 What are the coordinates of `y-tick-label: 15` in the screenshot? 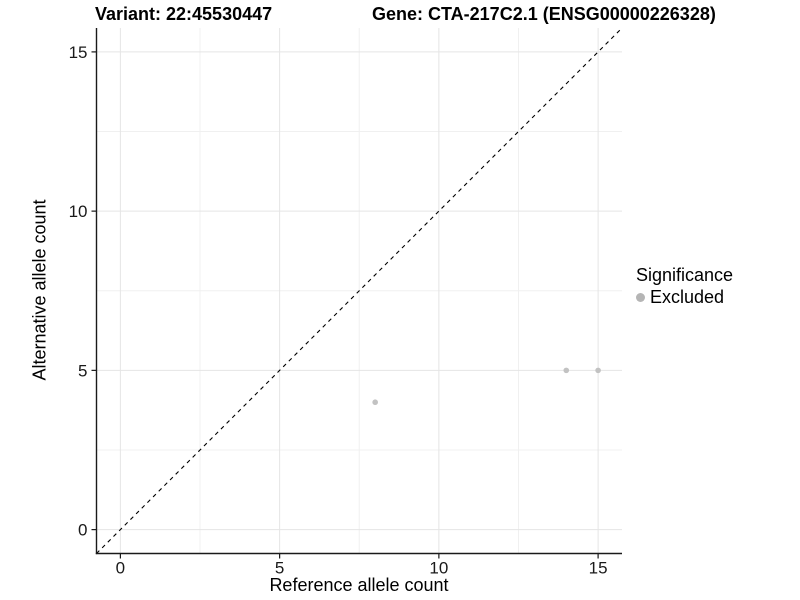 It's located at (78, 52).